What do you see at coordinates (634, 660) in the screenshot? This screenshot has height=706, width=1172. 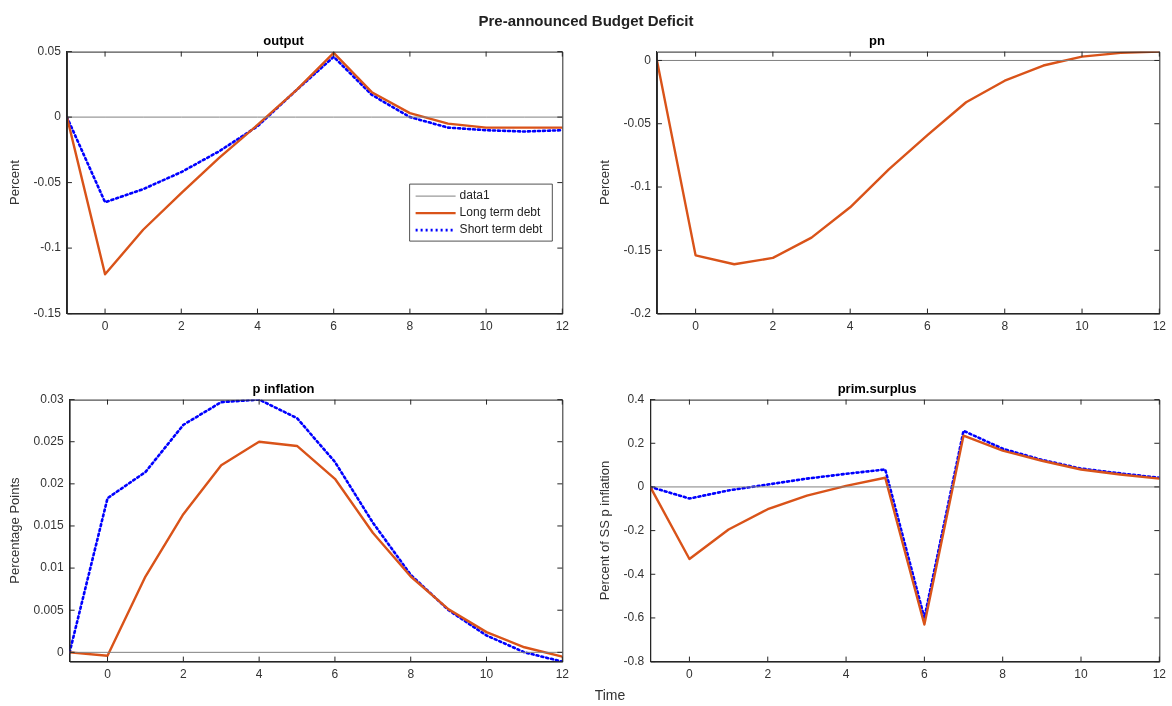 I see `y-tick-label: -0.8` at bounding box center [634, 660].